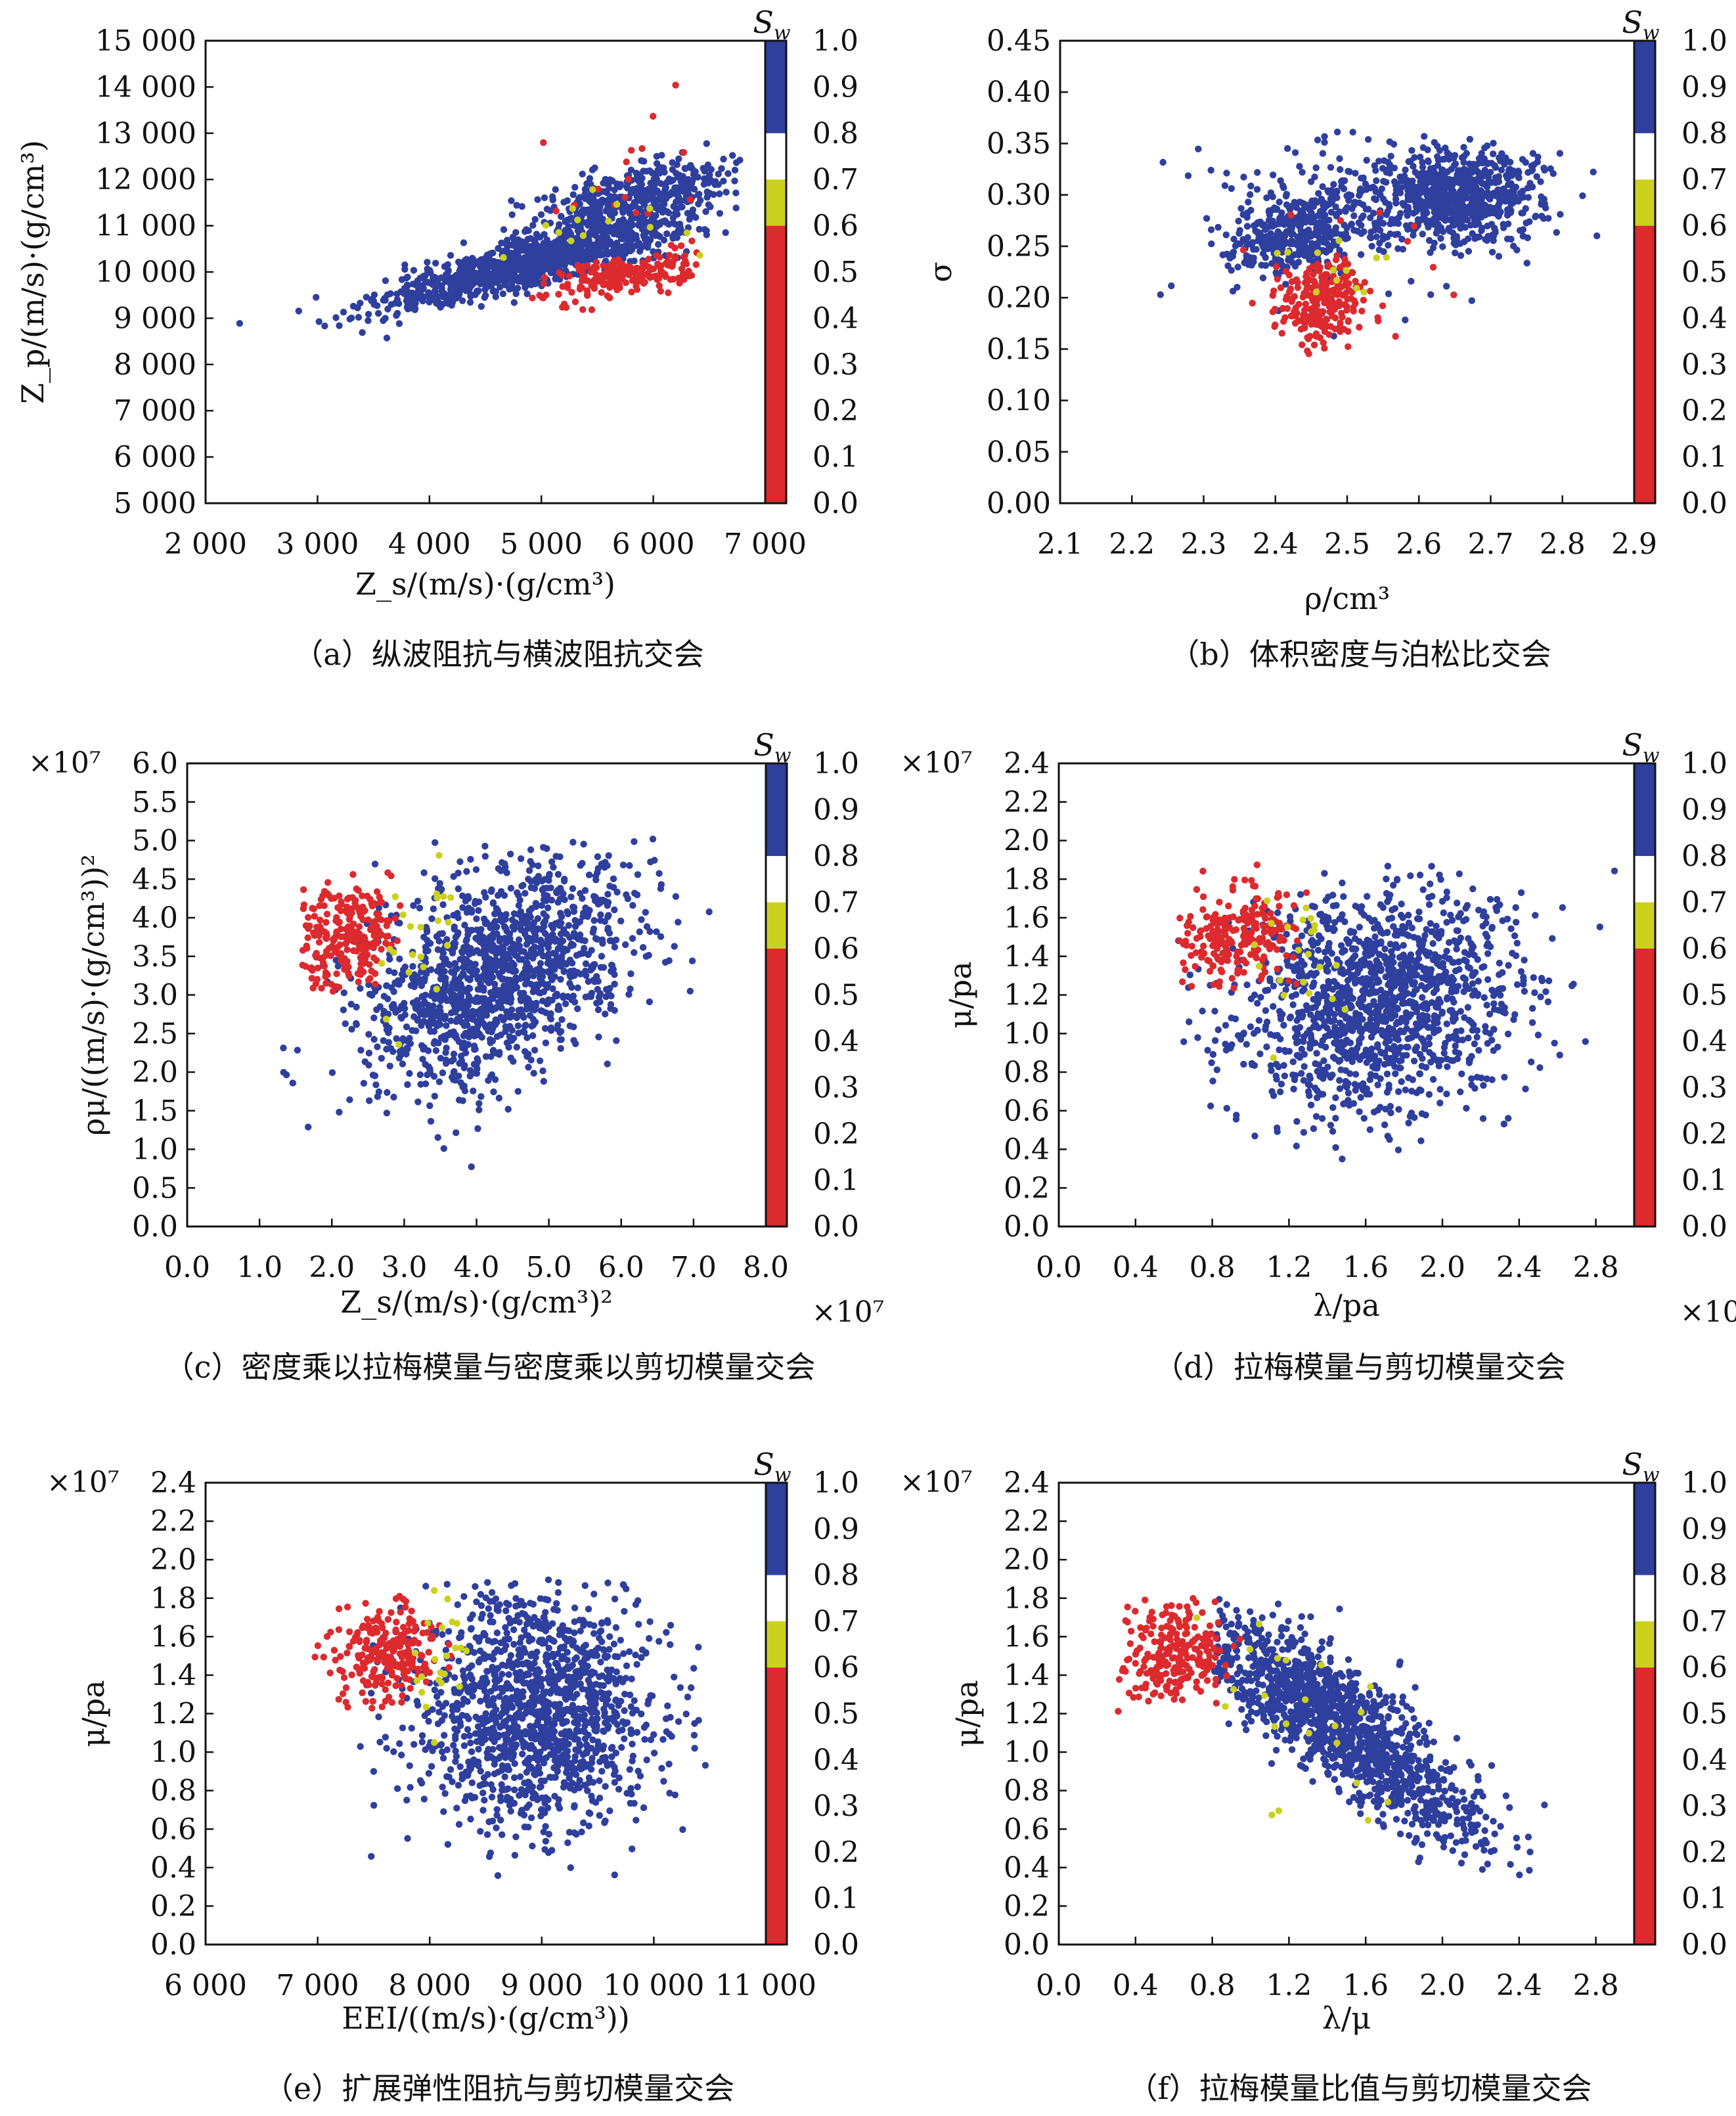  I want to click on colorbar-tick-label: 0.2, so click(1704, 411).